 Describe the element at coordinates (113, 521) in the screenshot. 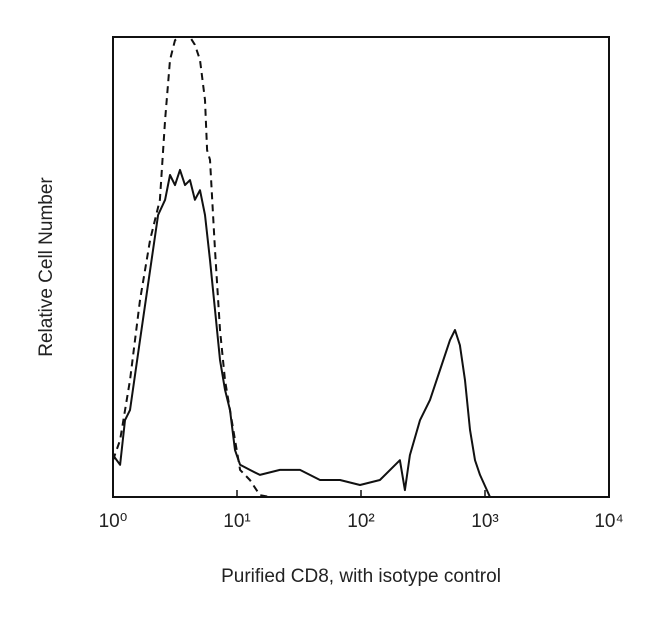

I see `x-tick-label: 10⁰` at that location.